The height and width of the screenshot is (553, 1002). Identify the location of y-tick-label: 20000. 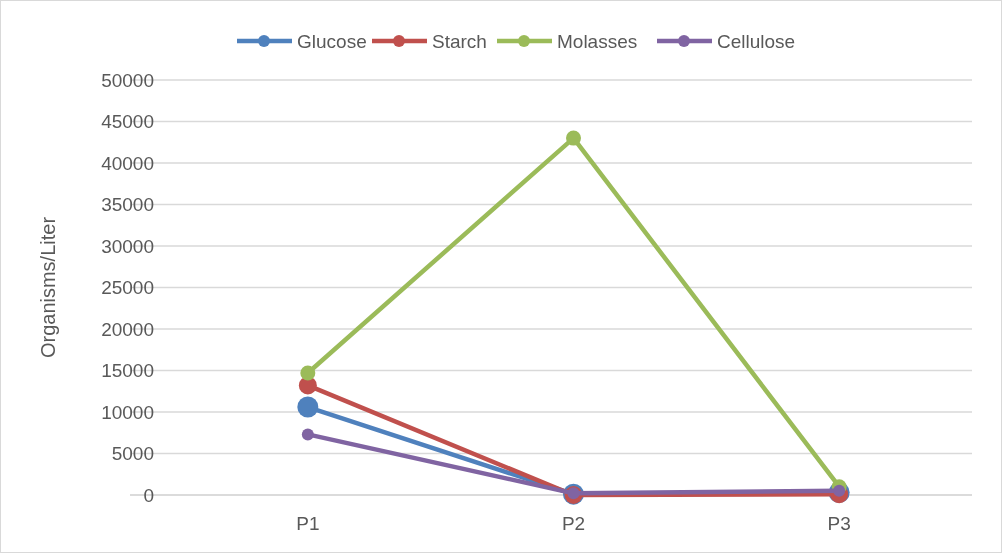
(127, 329).